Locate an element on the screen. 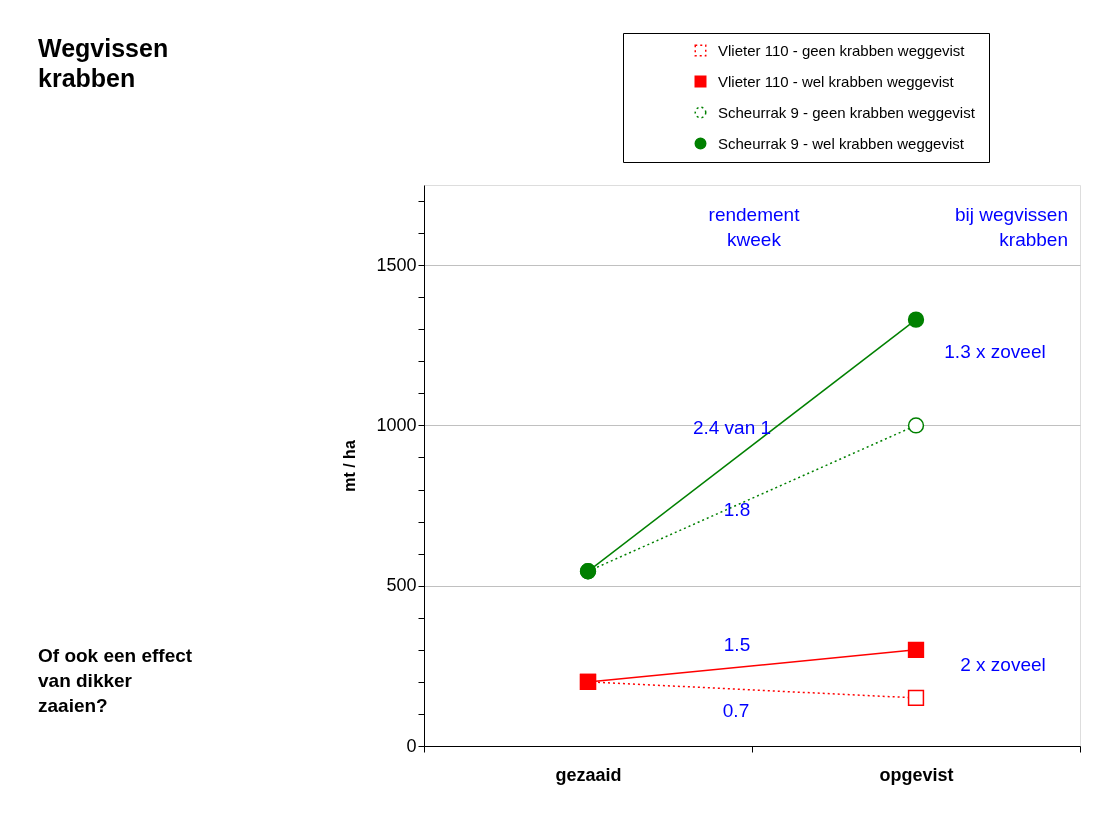 The width and height of the screenshot is (1113, 827). y-tick-label: 1000 is located at coordinates (396, 424).